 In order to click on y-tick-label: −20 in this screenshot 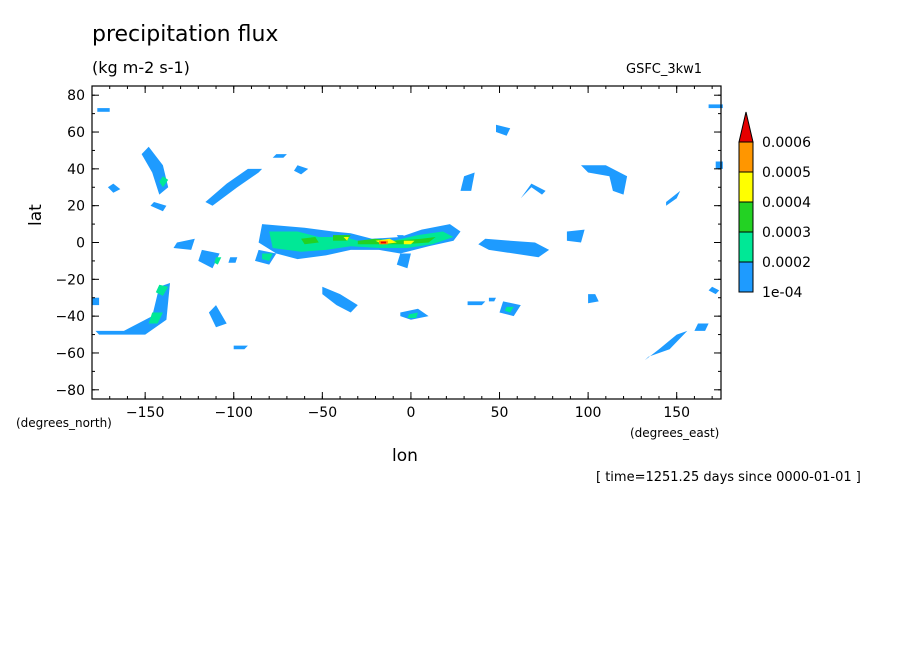, I will do `click(70, 280)`.